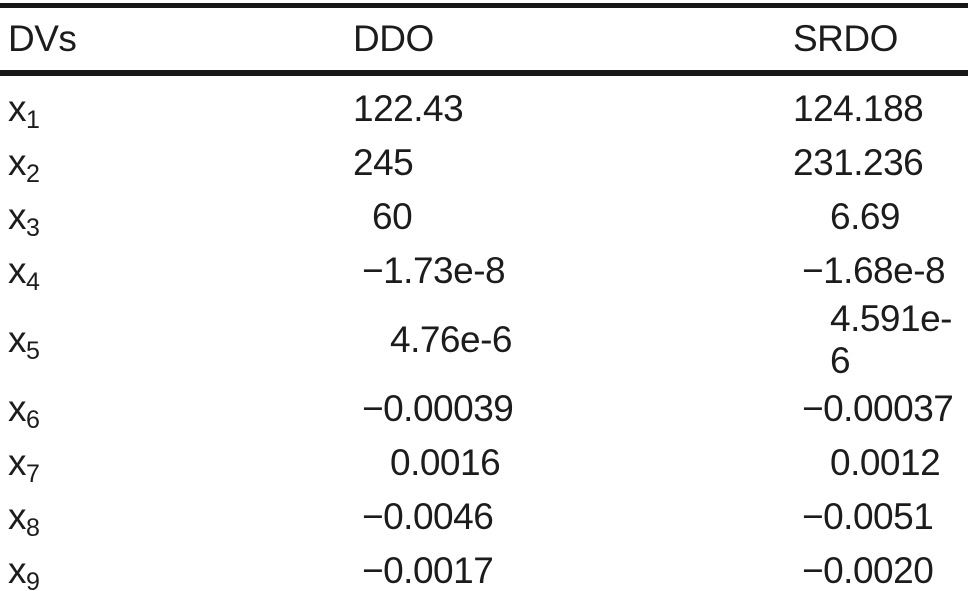  I want to click on table-row-x7: x7 0.0016 0.0012, so click(484, 463).